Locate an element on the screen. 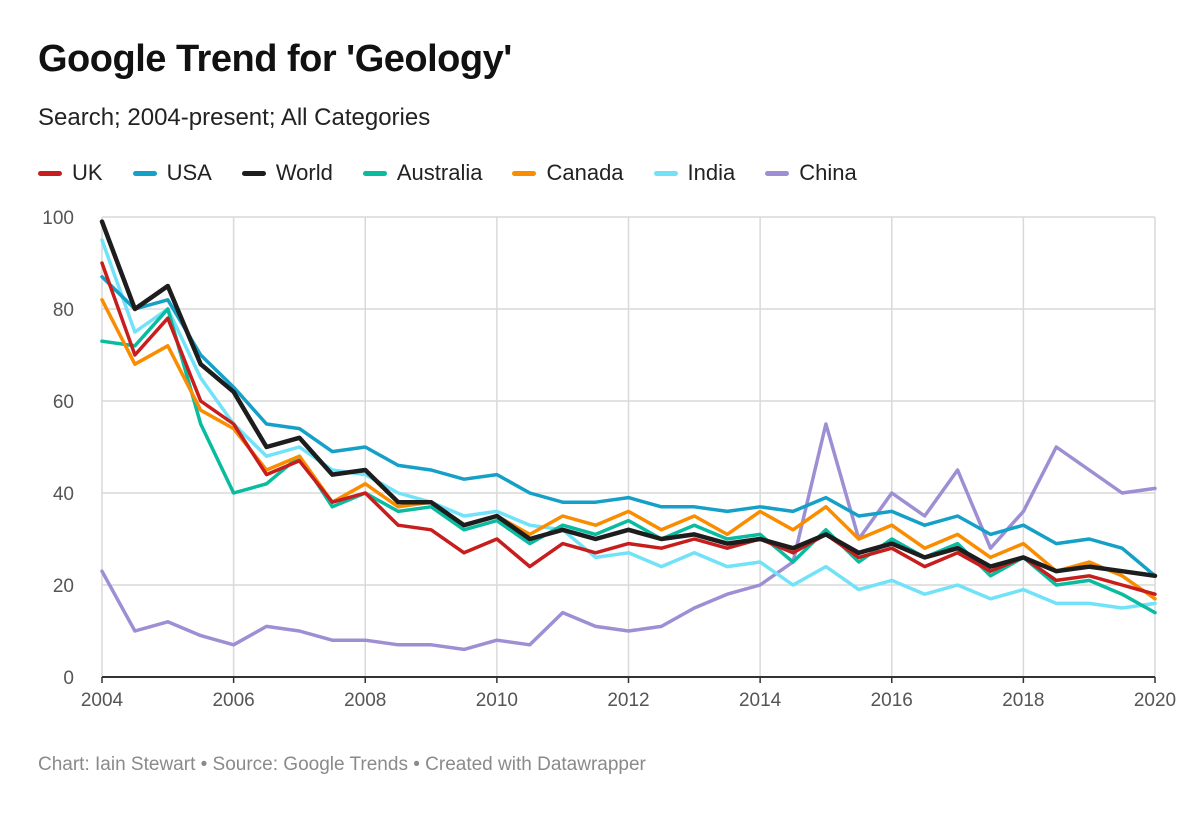 This screenshot has height=825, width=1200. chart-subtitle: Search; 2004-present; All Categories is located at coordinates (234, 117).